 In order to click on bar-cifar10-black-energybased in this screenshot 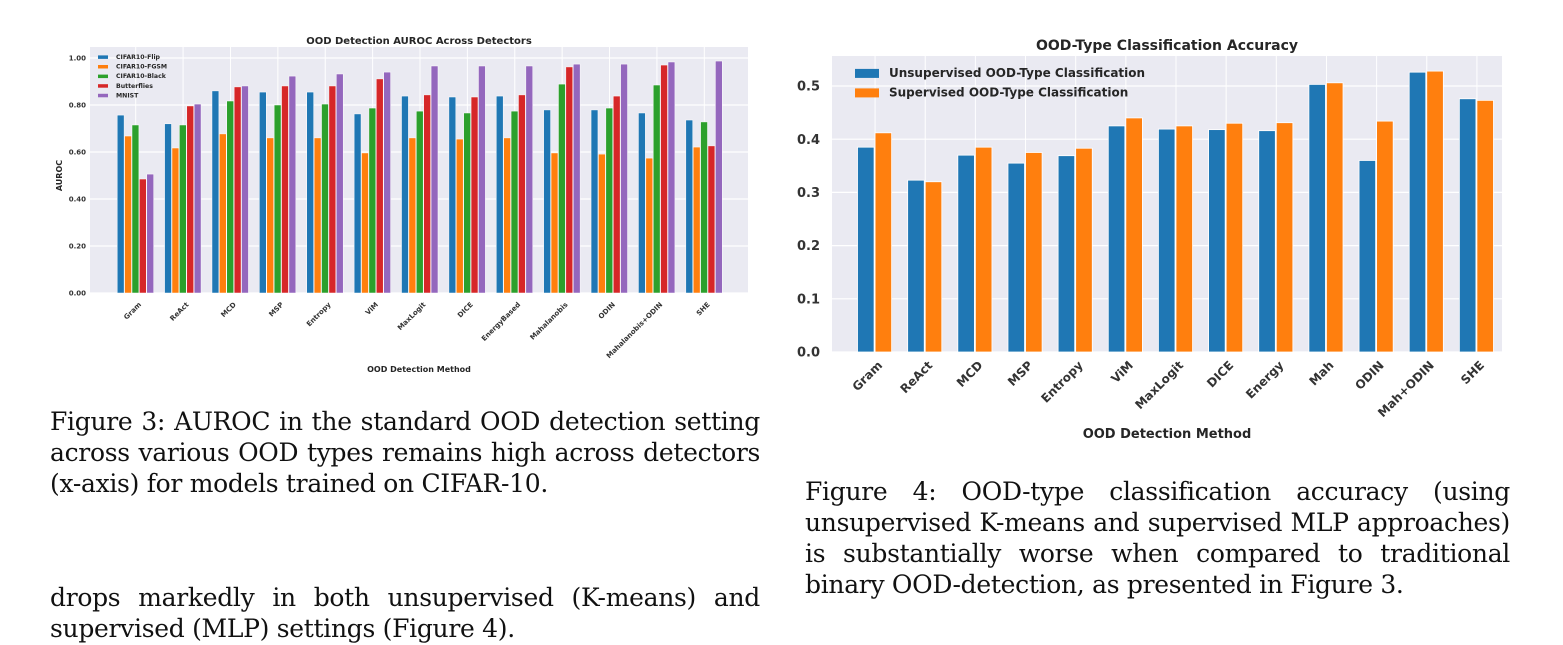, I will do `click(514, 202)`.